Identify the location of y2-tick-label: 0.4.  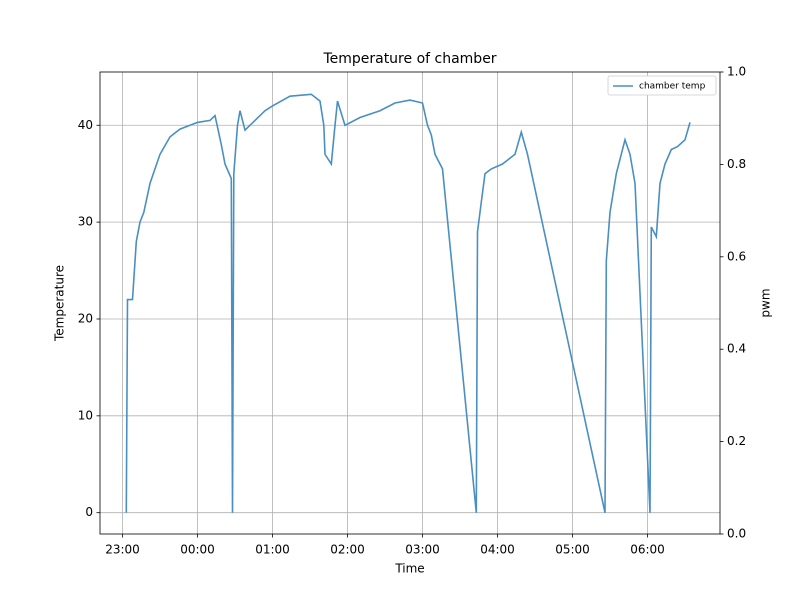
(736, 349).